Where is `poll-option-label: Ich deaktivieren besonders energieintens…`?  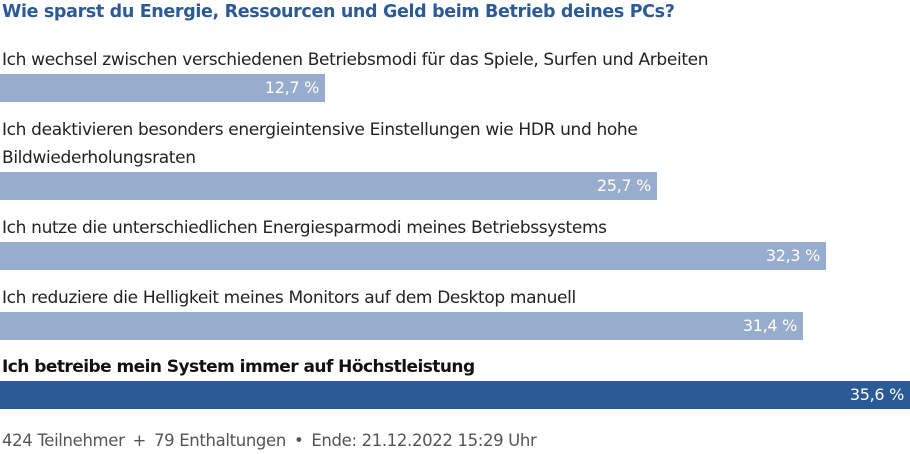 poll-option-label: Ich deaktivieren besonders energieintens… is located at coordinates (320, 144).